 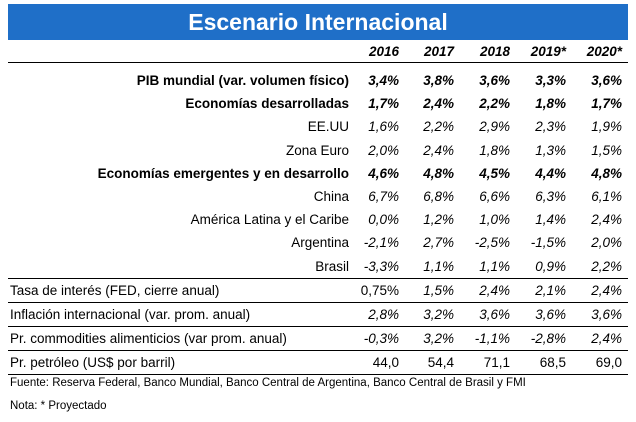 I want to click on cell-value: 1,9%, so click(x=606, y=127).